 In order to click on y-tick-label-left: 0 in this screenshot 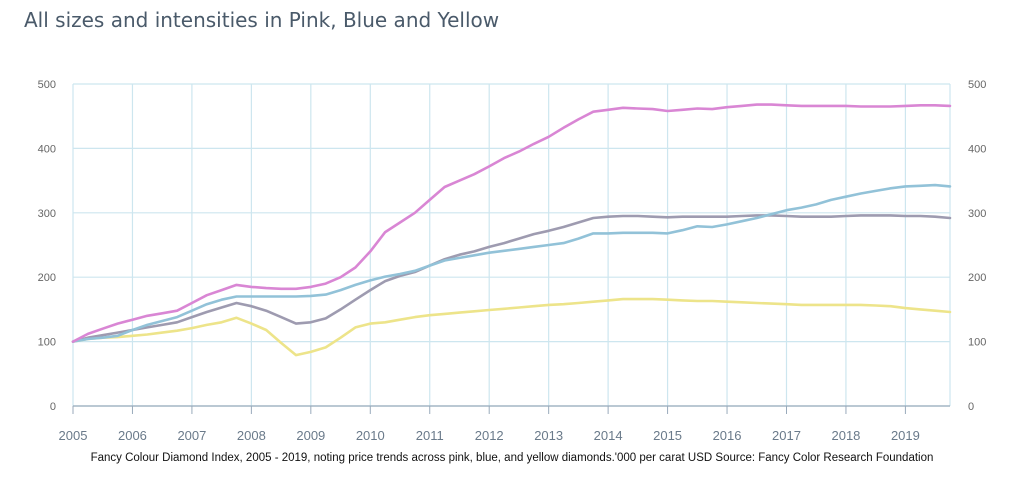, I will do `click(53, 407)`.